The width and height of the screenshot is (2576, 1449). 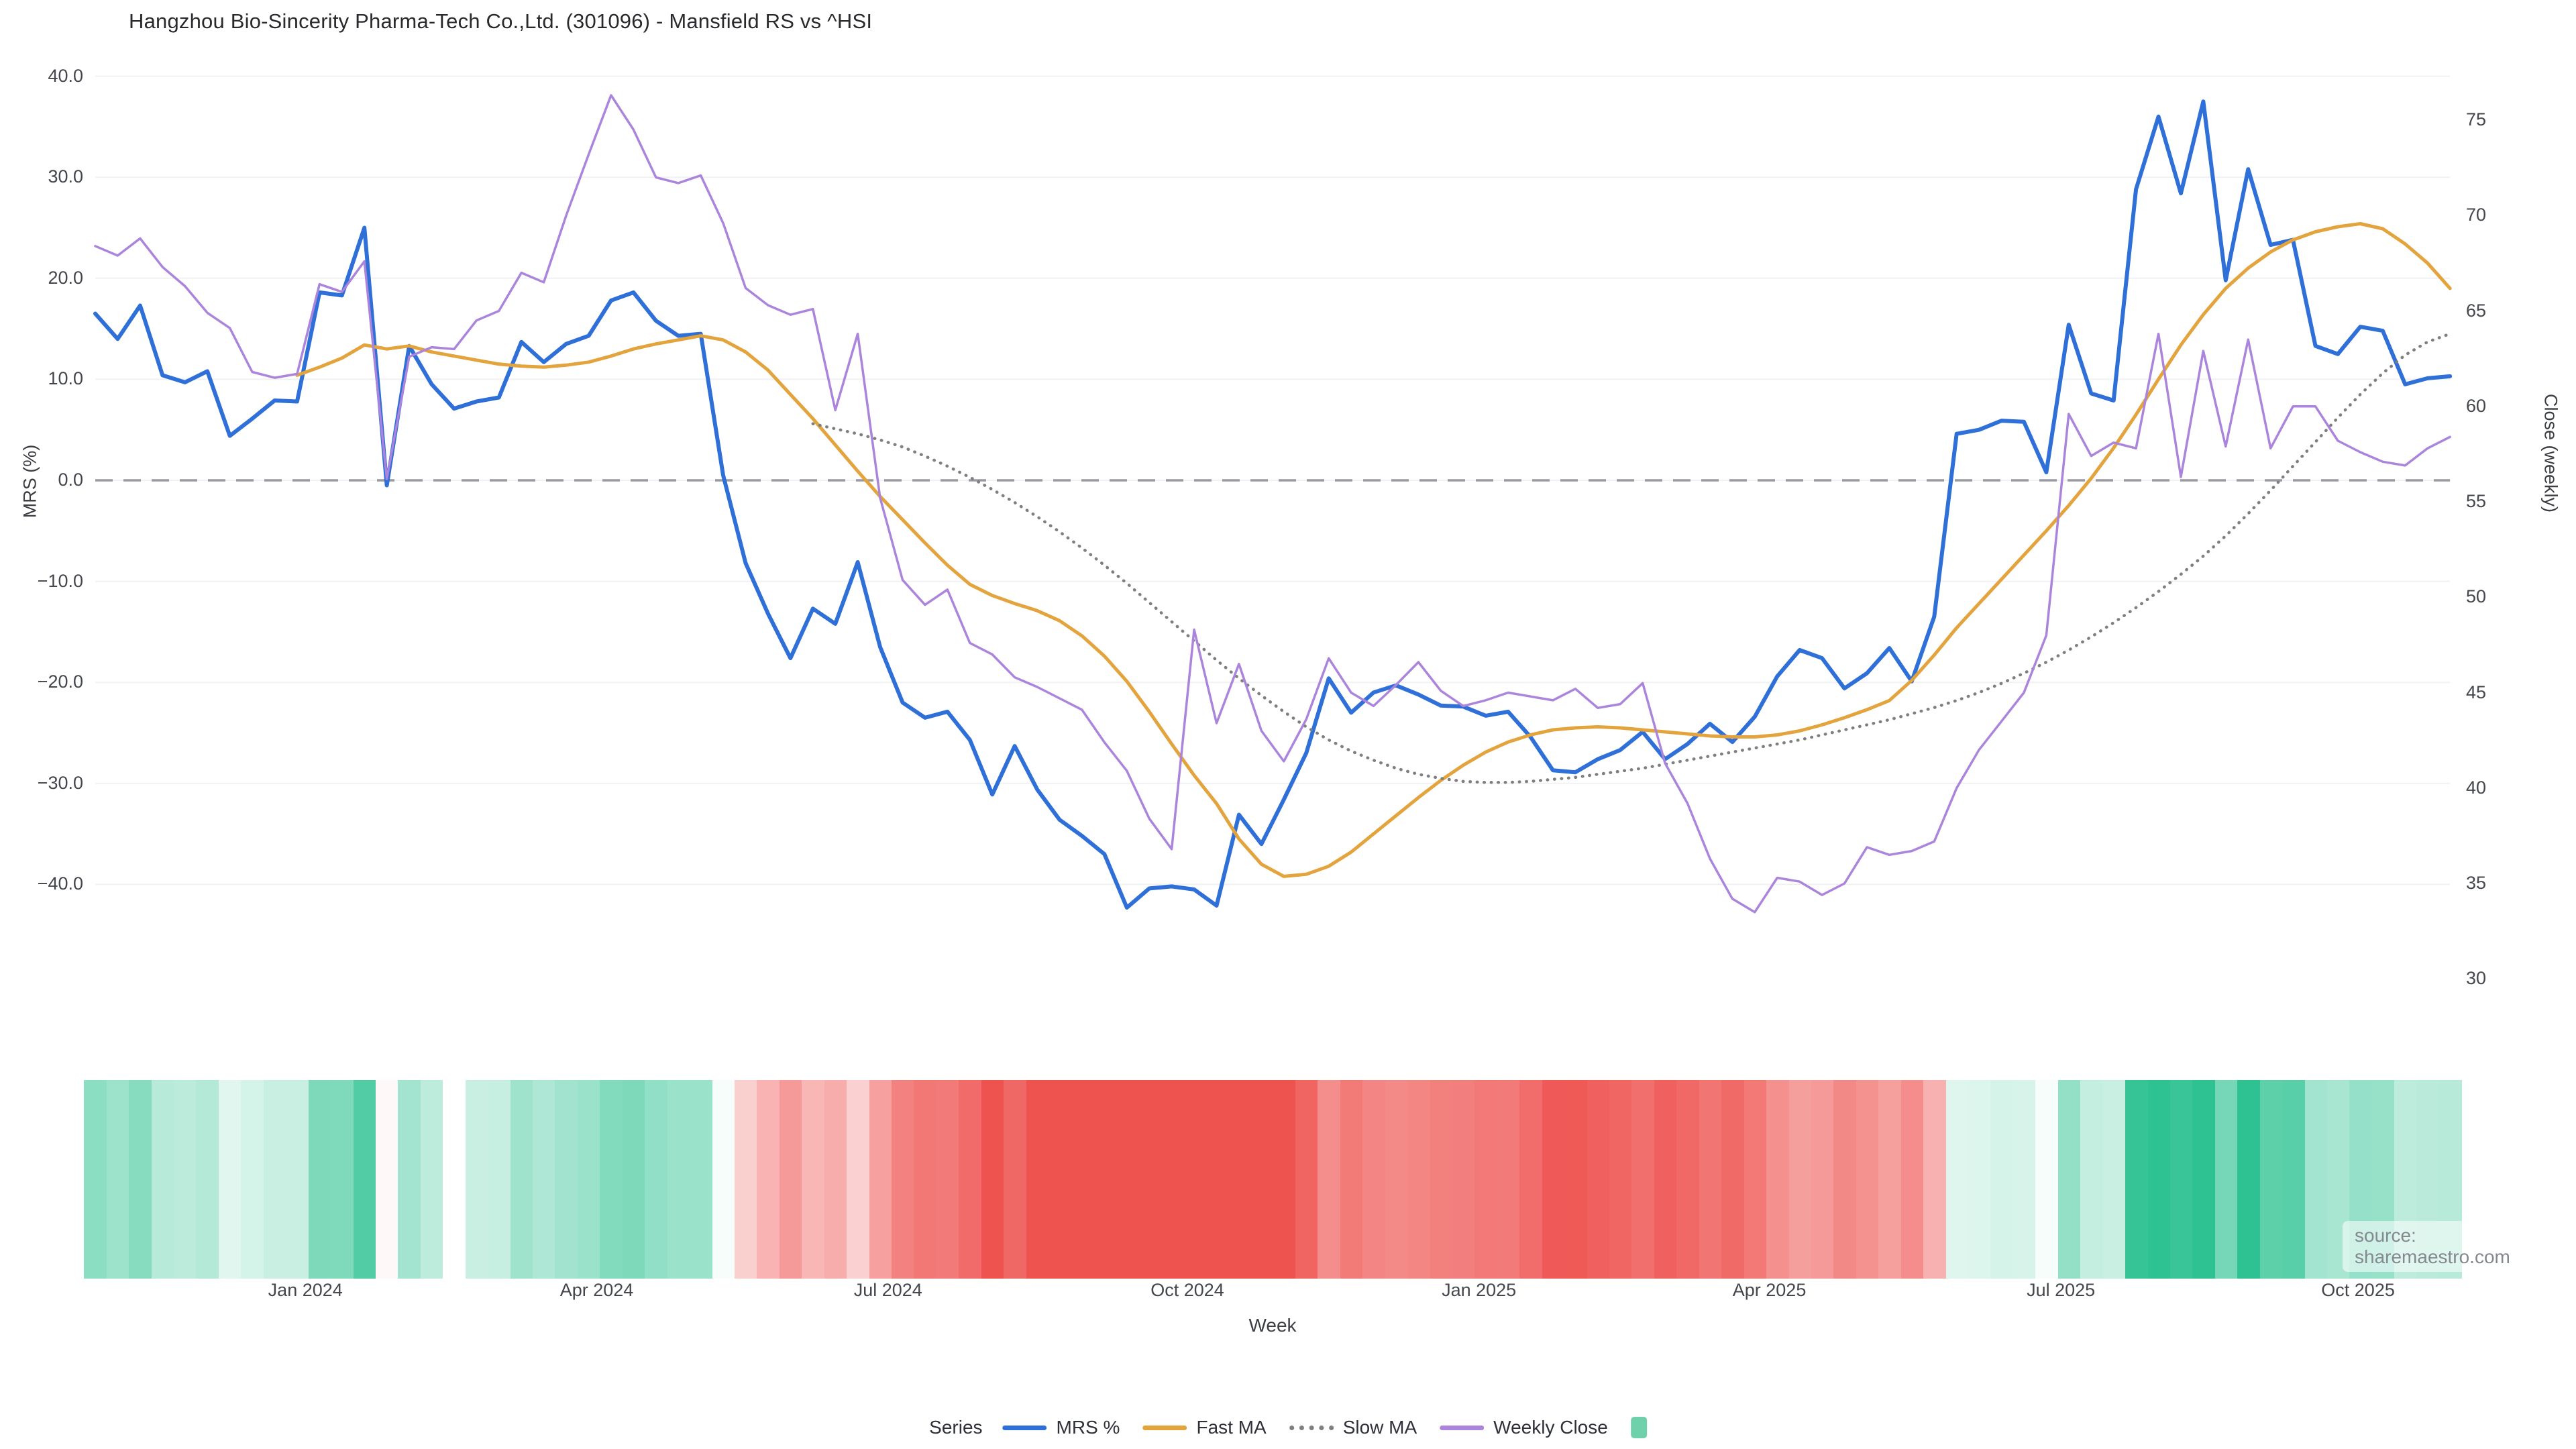 I want to click on legend-item-slow-ma: Slow MA, so click(x=1353, y=1427).